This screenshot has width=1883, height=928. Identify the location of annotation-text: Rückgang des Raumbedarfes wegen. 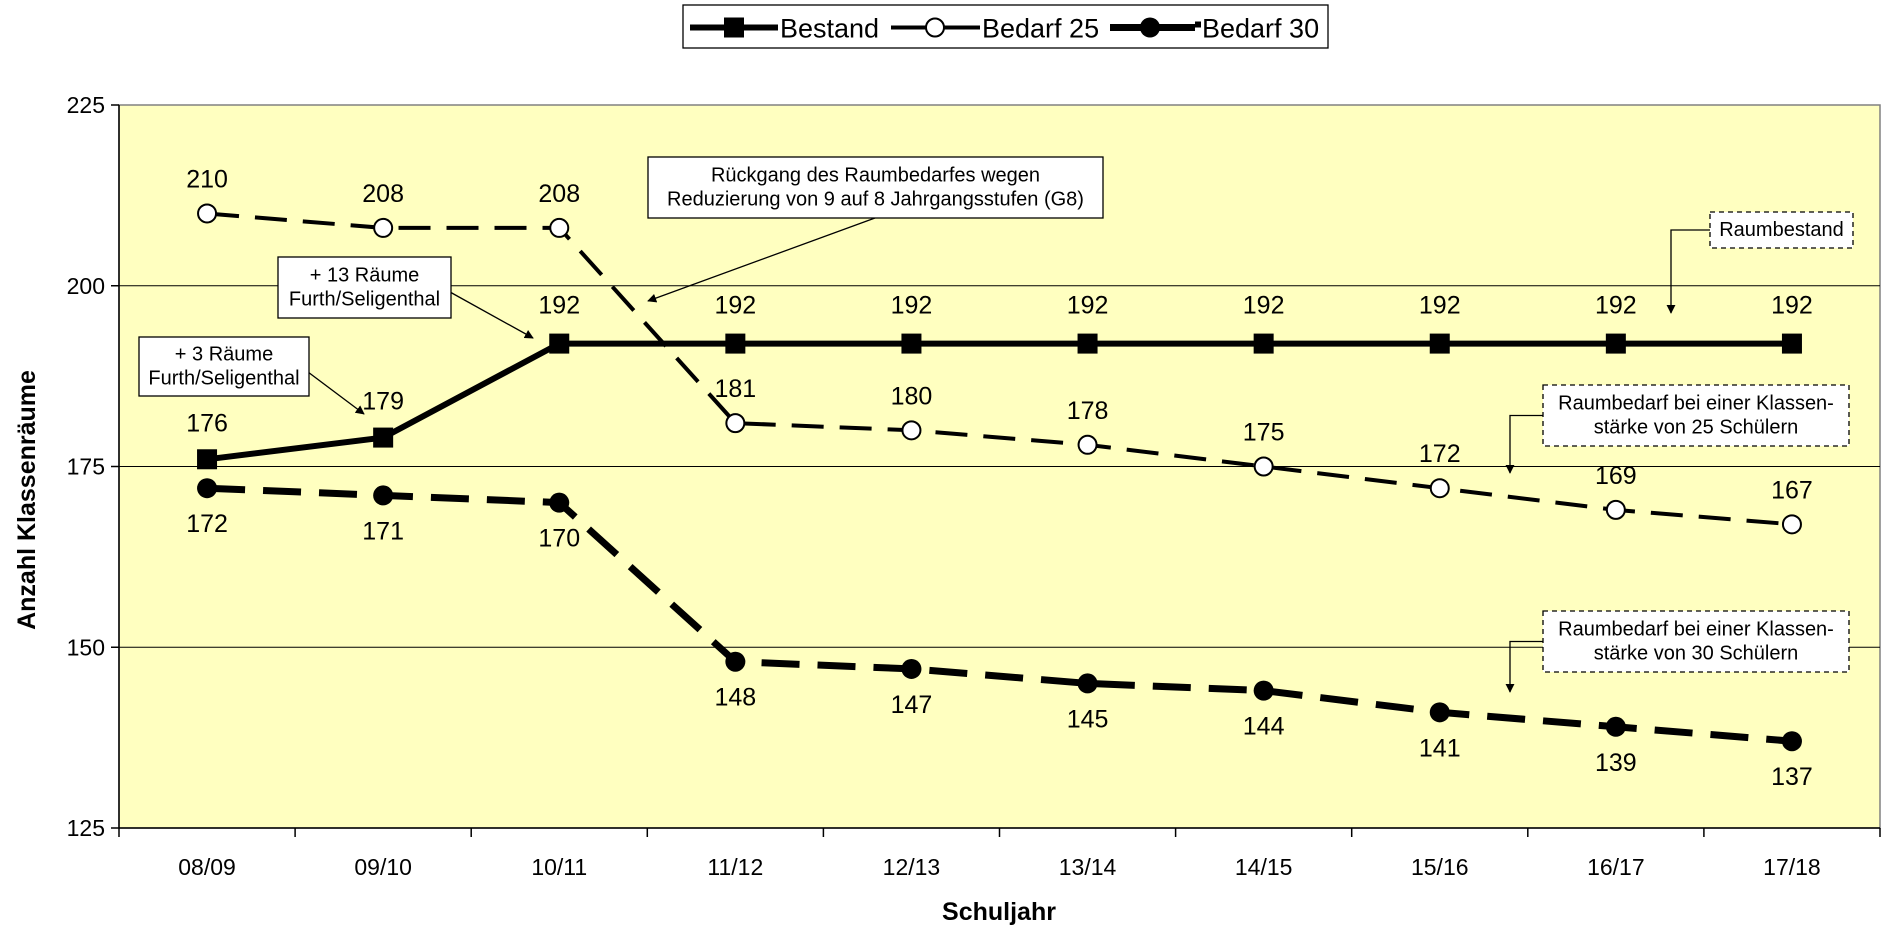
(875, 176).